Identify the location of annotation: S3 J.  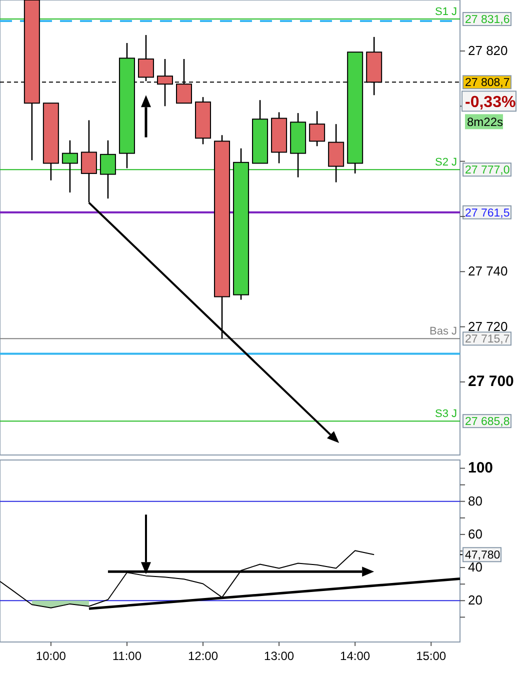
(445, 414).